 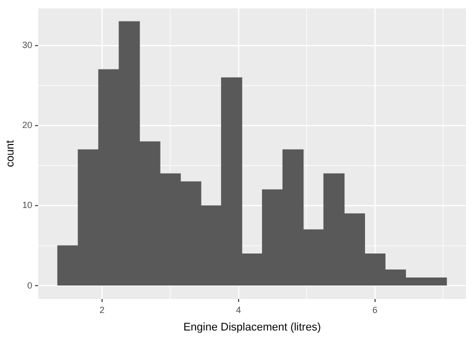 I want to click on y-tick-label: 0, so click(x=29, y=285).